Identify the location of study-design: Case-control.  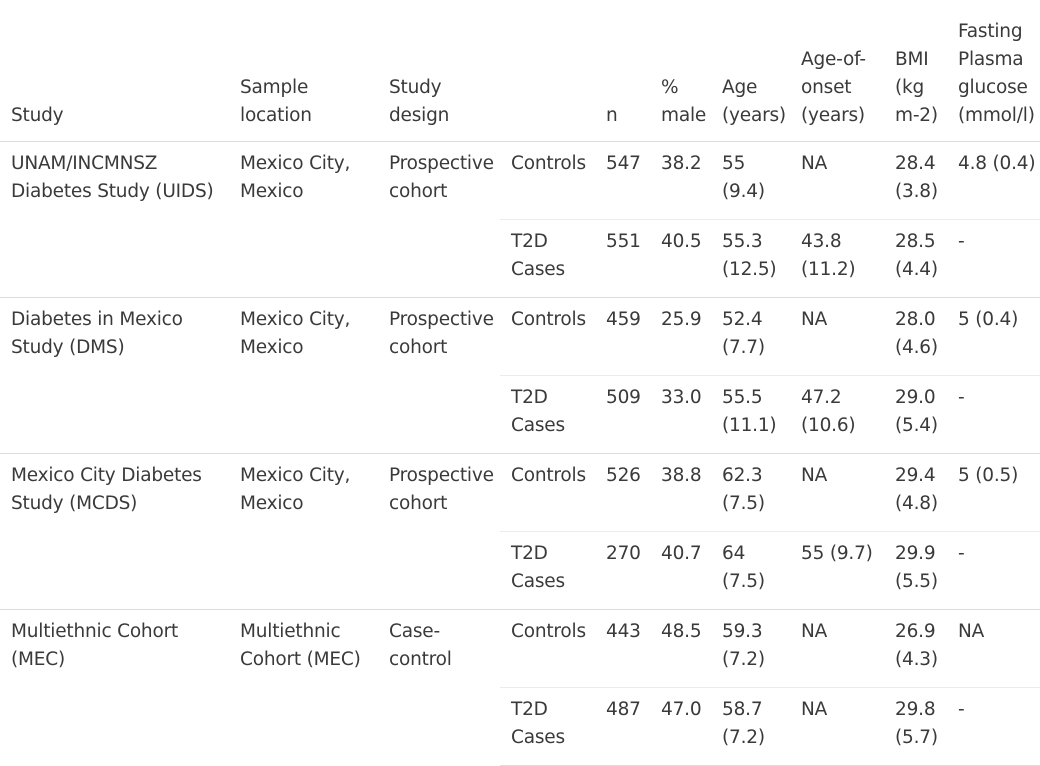
(420, 645).